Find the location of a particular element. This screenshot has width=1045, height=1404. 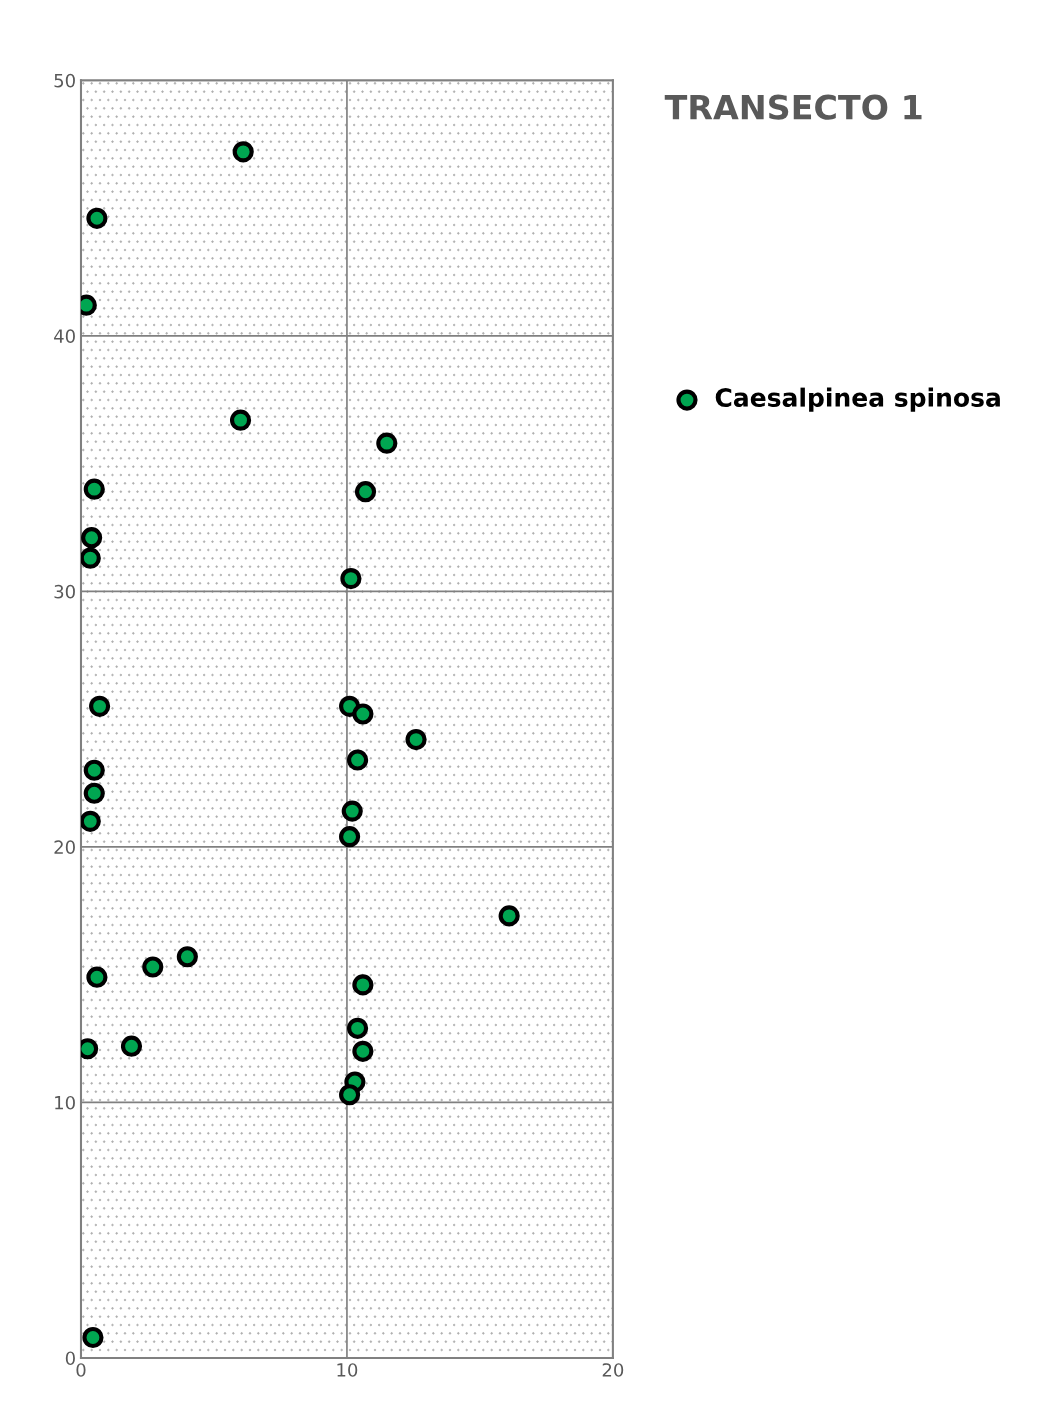

x-tick-label: 20 is located at coordinates (613, 1370).